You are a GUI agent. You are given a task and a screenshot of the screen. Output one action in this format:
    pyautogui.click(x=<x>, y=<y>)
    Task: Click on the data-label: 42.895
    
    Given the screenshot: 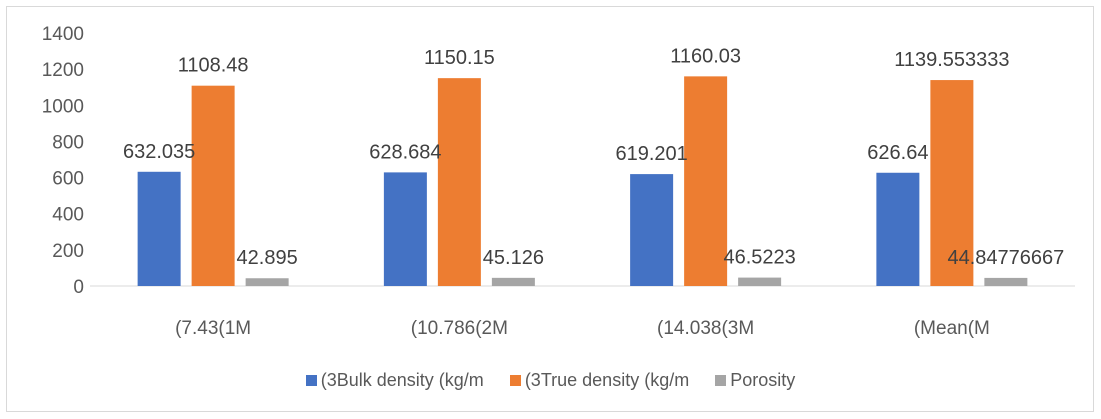 What is the action you would take?
    pyautogui.click(x=267, y=258)
    